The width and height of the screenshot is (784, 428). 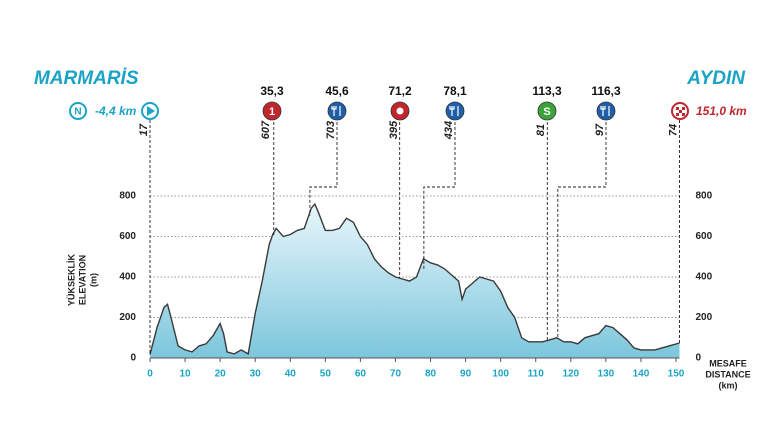 I want to click on x-tick-label: 130, so click(x=606, y=374).